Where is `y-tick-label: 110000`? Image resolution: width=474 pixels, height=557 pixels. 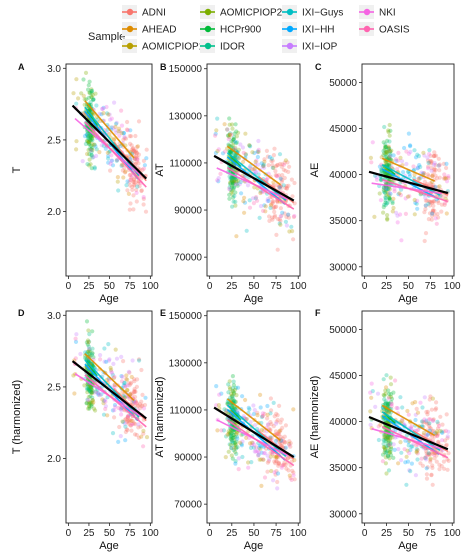 y-tick-label: 110000 is located at coordinates (185, 163).